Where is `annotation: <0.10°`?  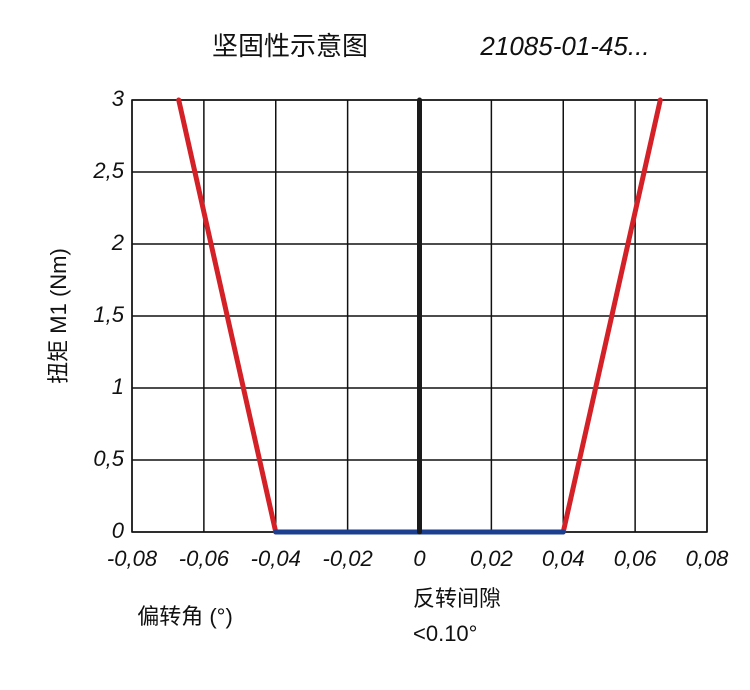 annotation: <0.10° is located at coordinates (445, 633).